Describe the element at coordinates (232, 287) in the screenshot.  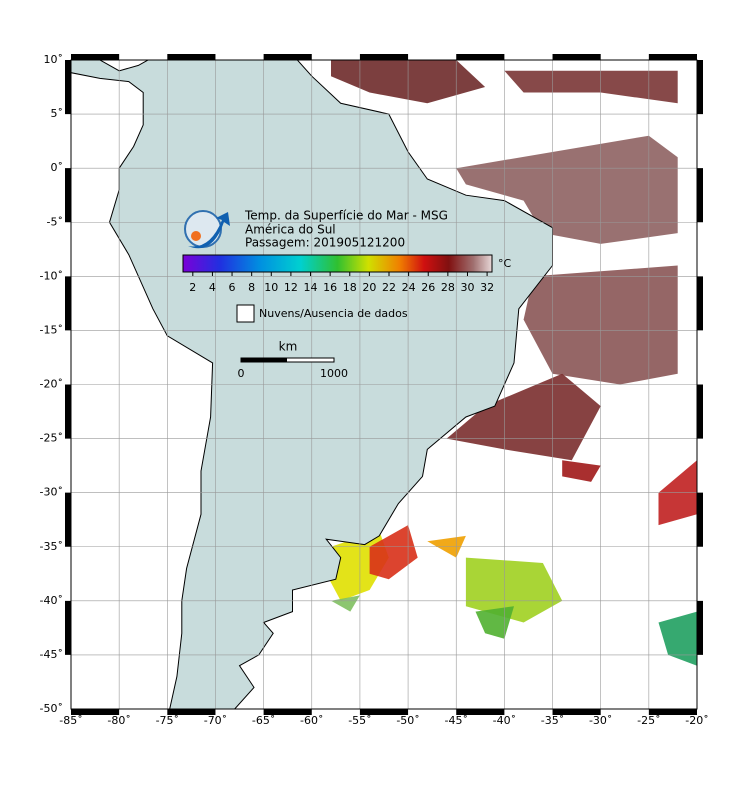
I see `colorbar-label: 6` at that location.